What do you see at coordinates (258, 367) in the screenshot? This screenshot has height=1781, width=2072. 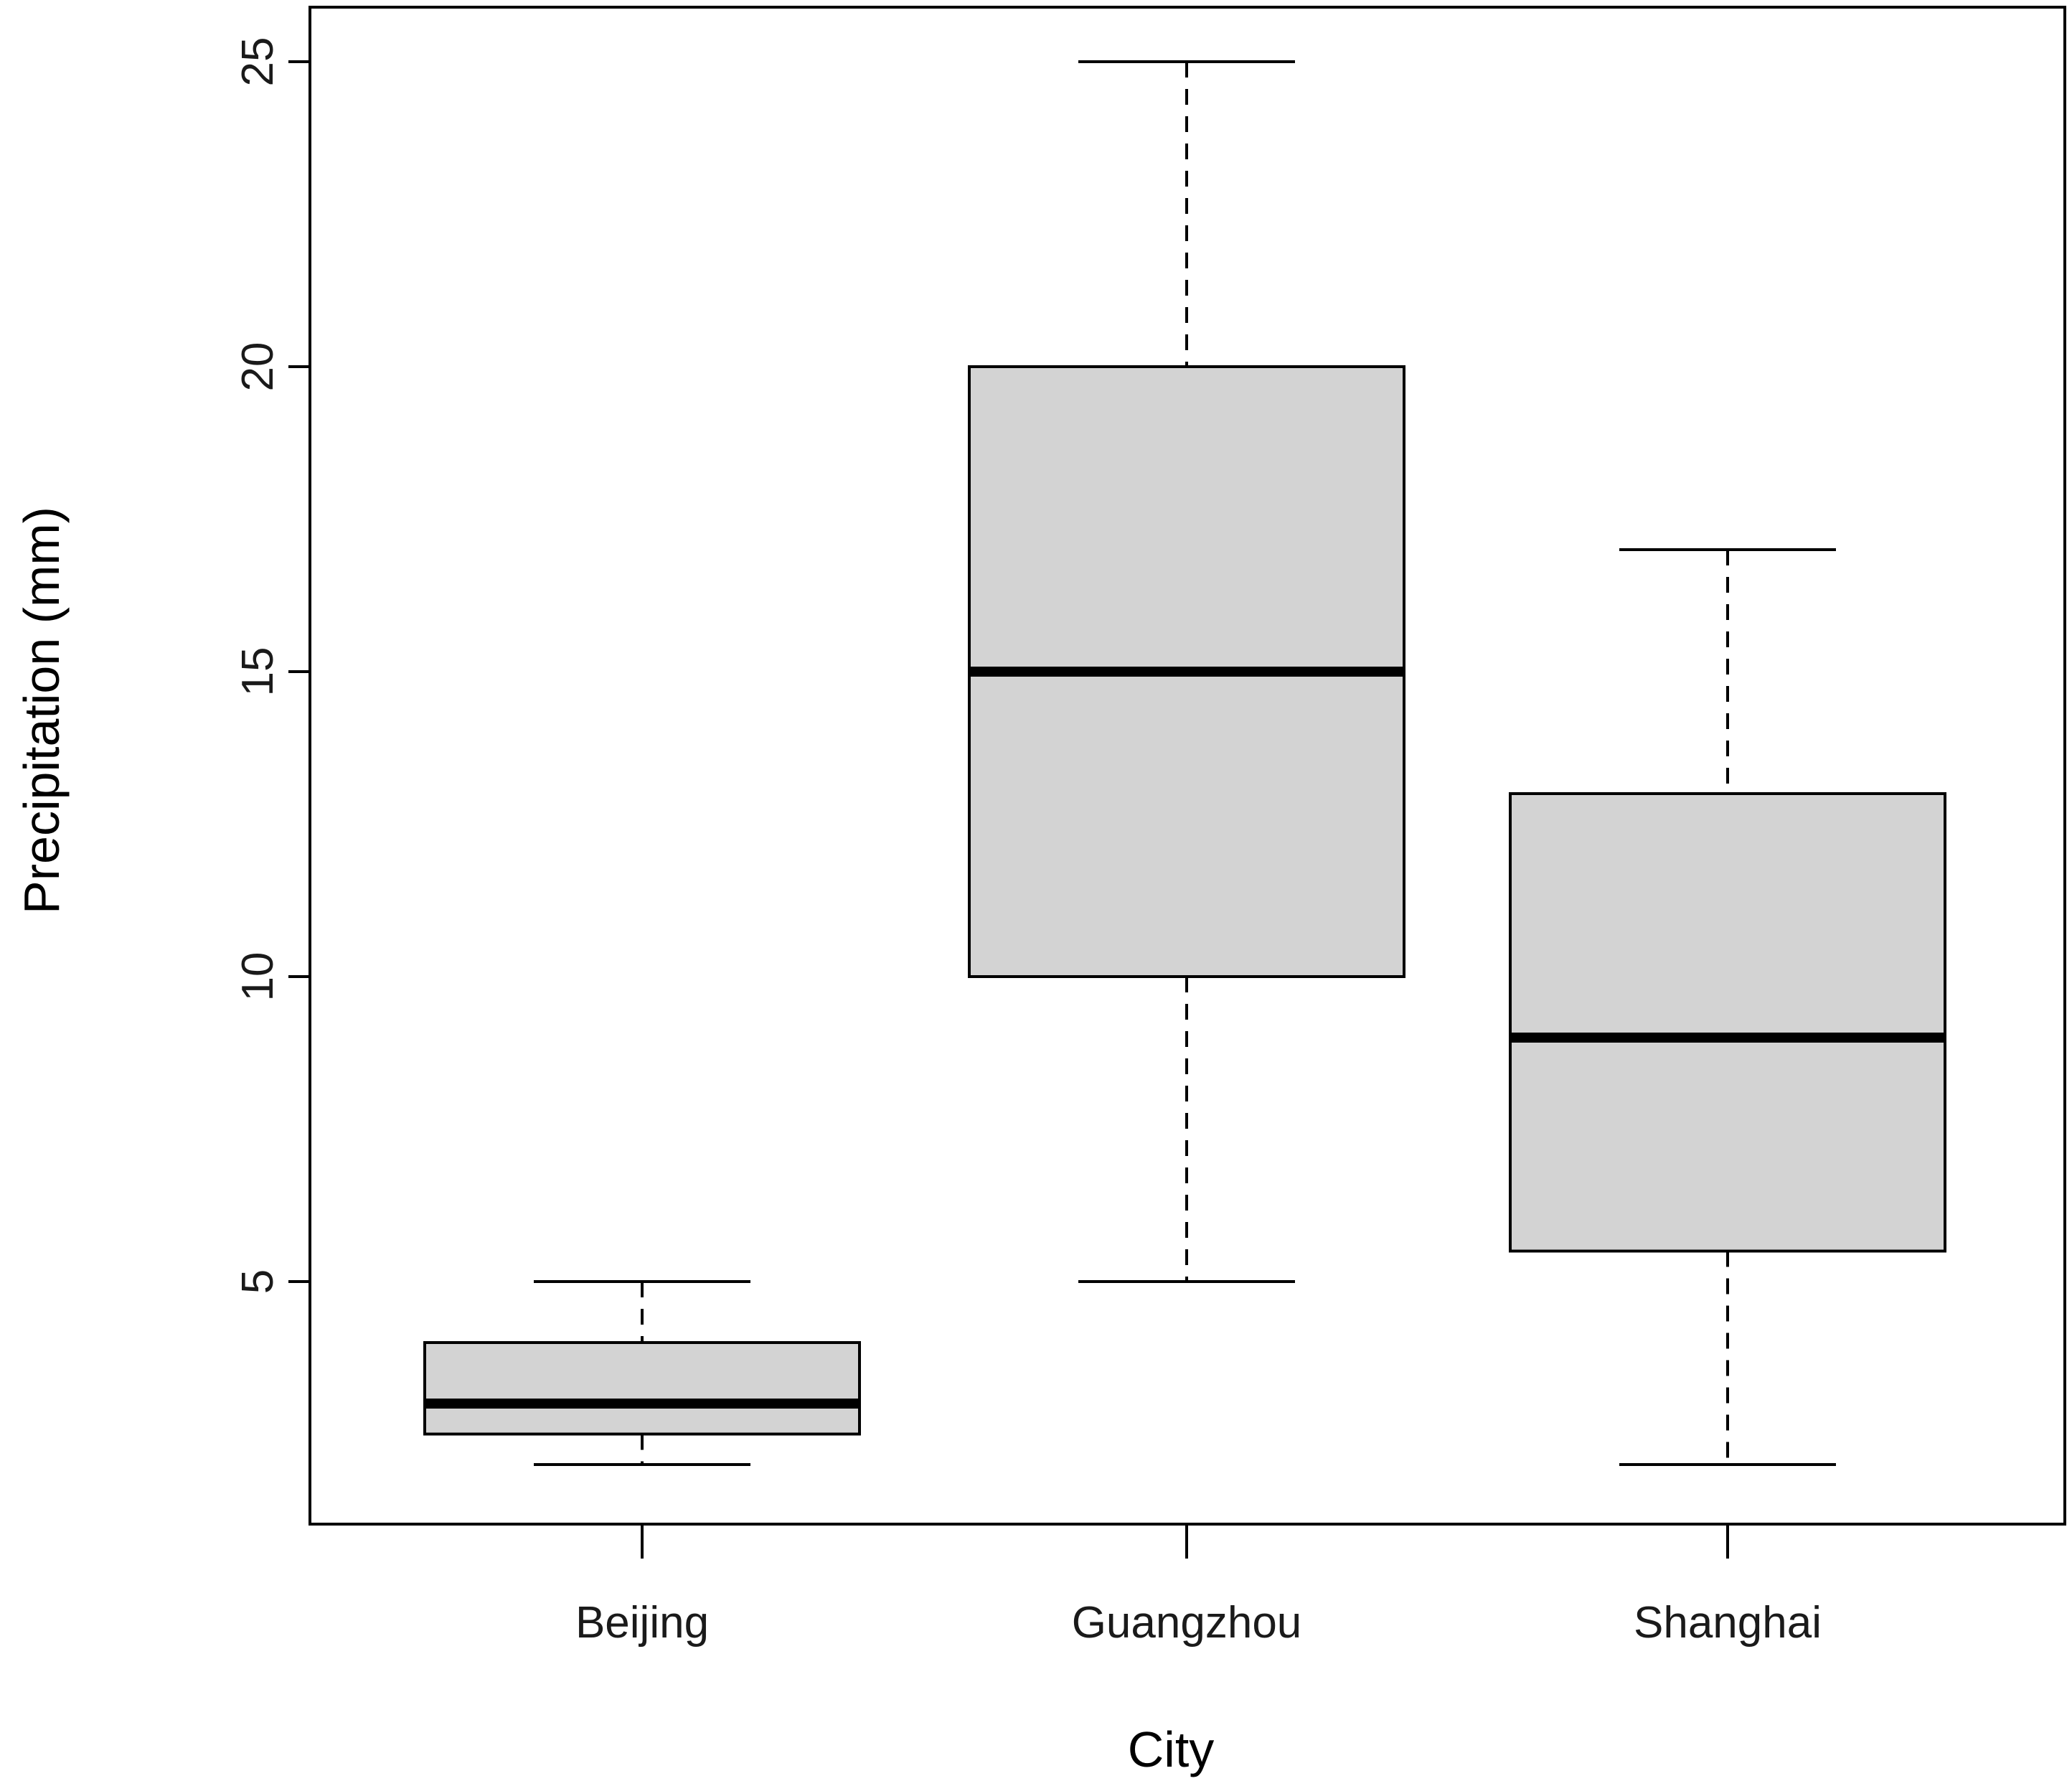 I see `y-tick-label-20: 20` at bounding box center [258, 367].